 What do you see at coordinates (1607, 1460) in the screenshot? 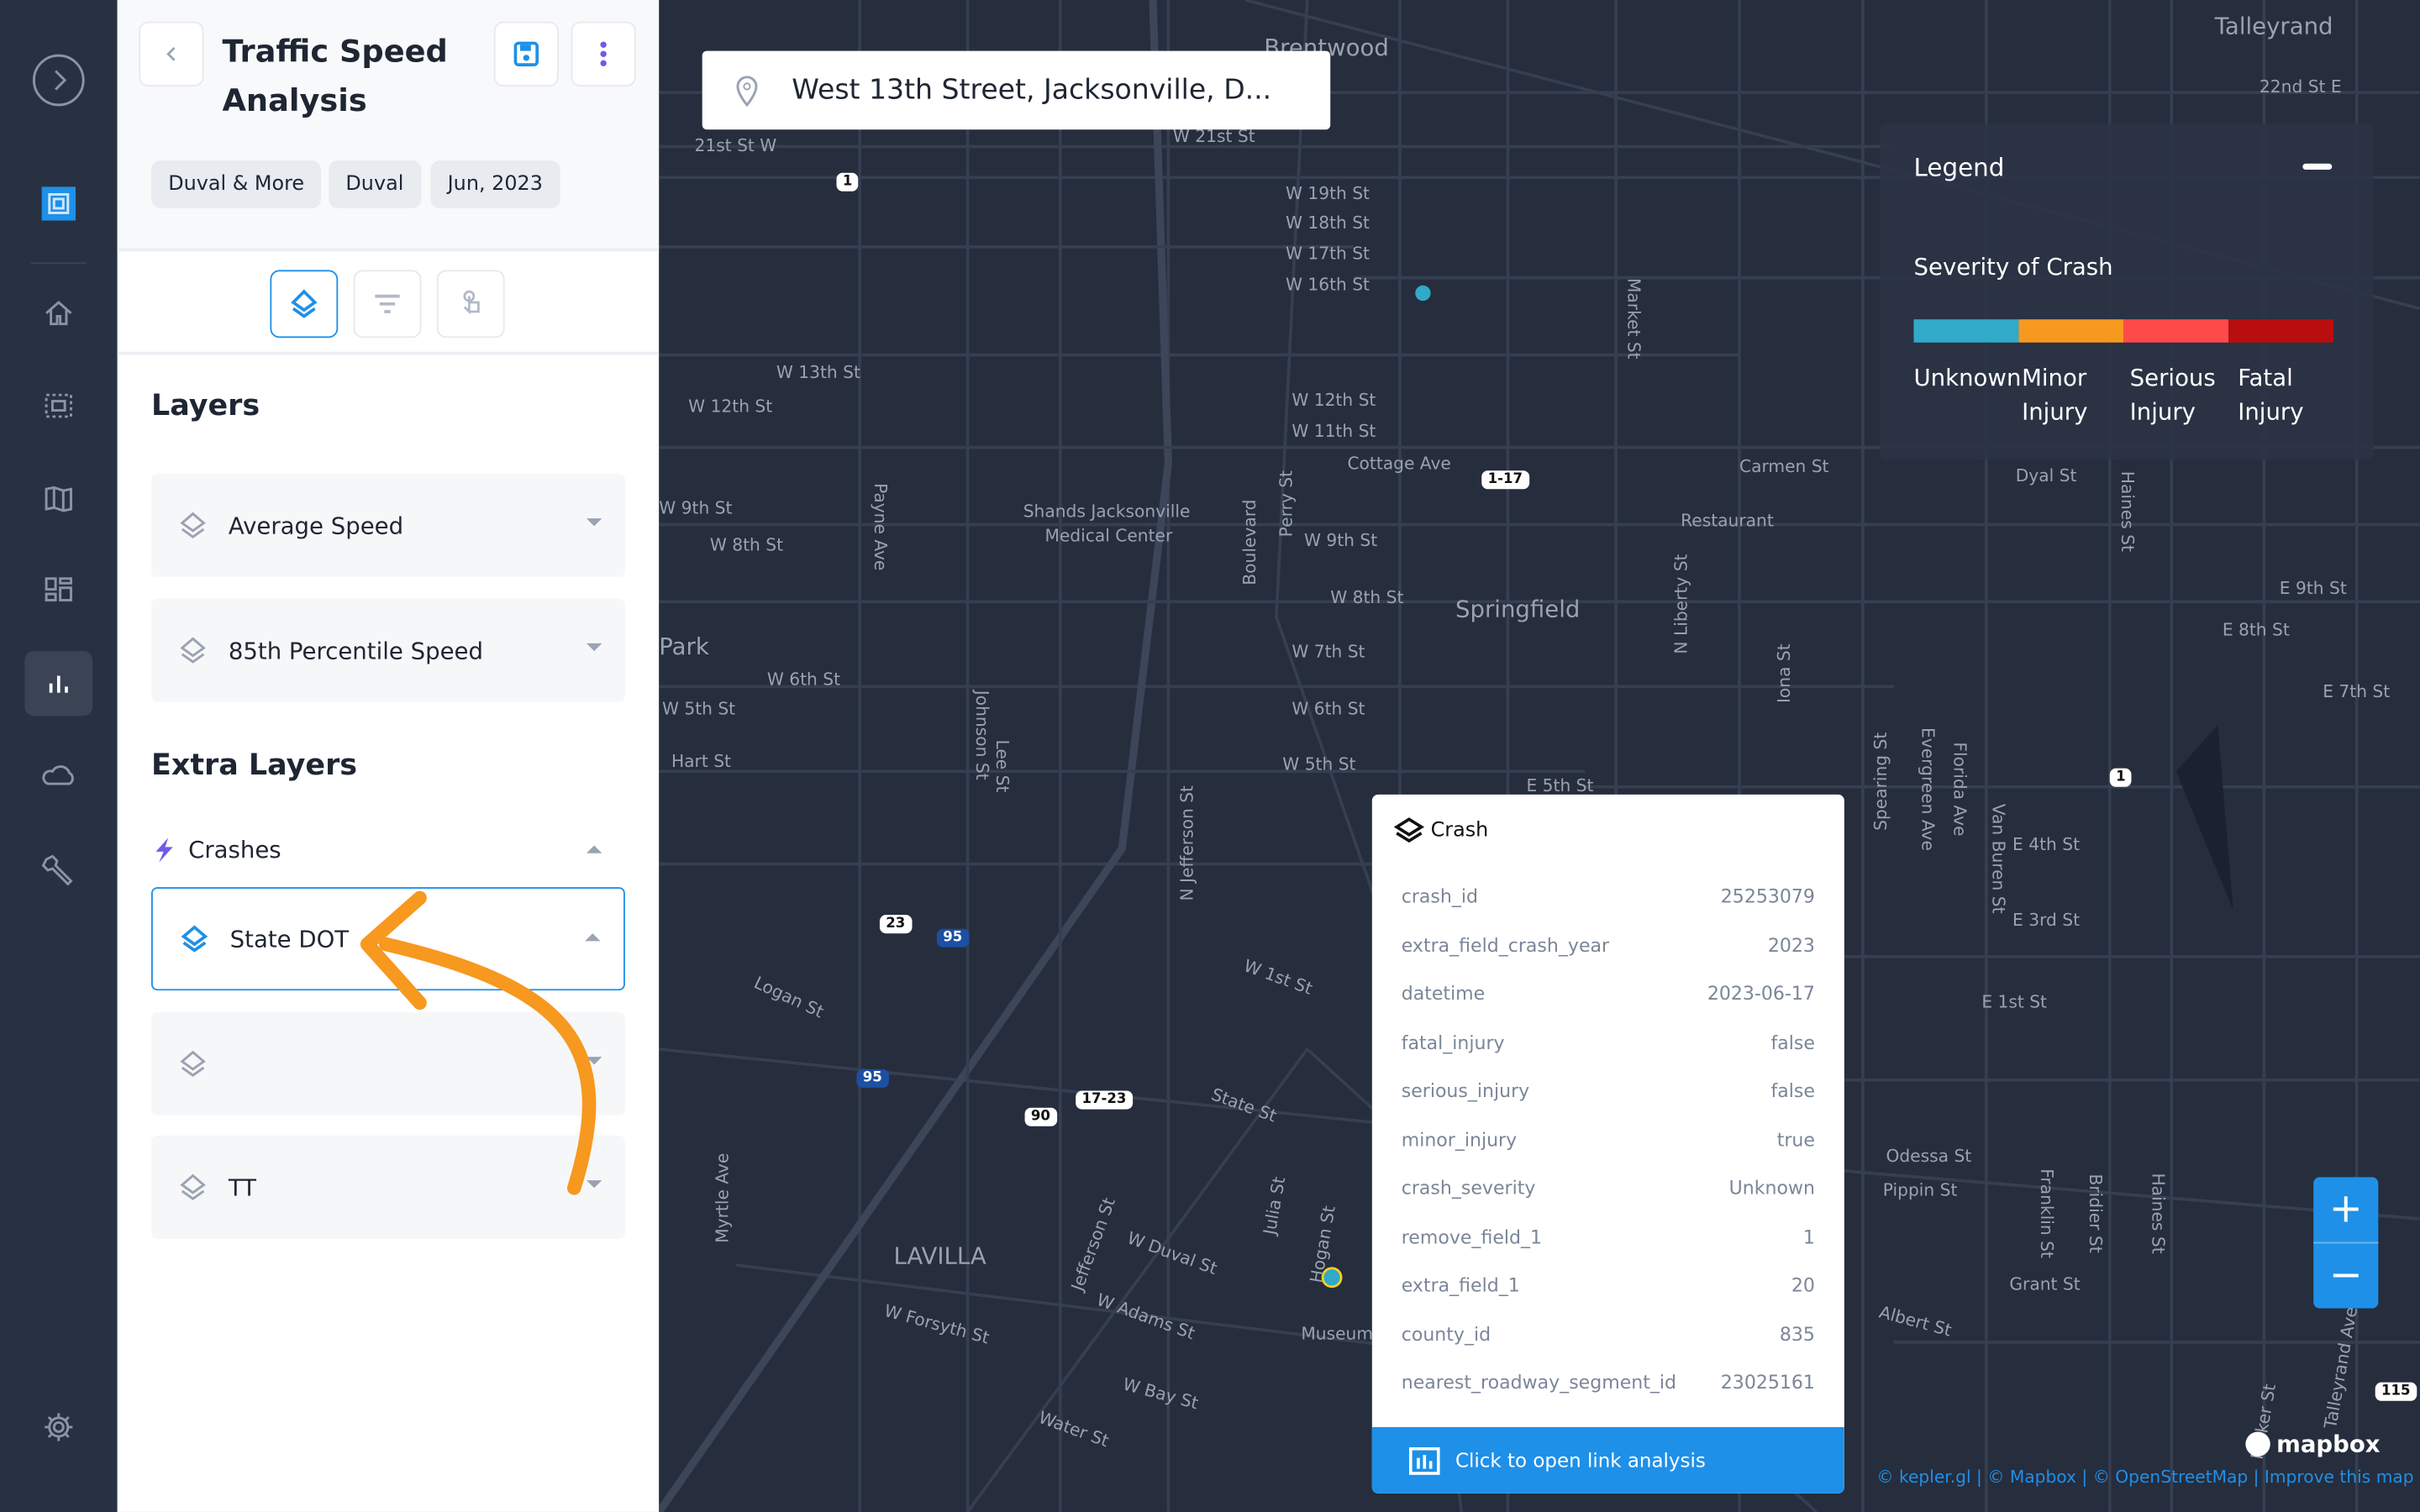
I see `open-link-analysis-button: Click to open link analysis` at bounding box center [1607, 1460].